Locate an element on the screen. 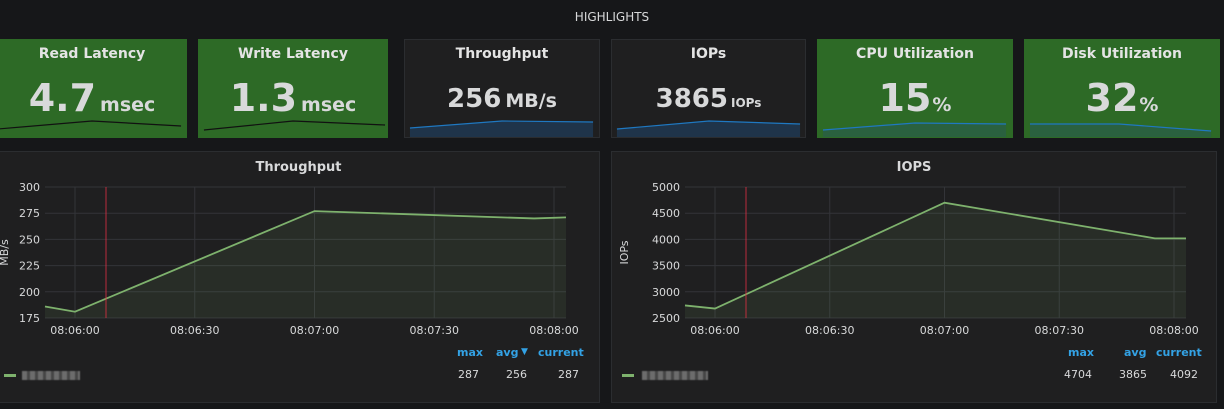 This screenshot has width=1224, height=409. stat-title: Write Latency is located at coordinates (293, 54).